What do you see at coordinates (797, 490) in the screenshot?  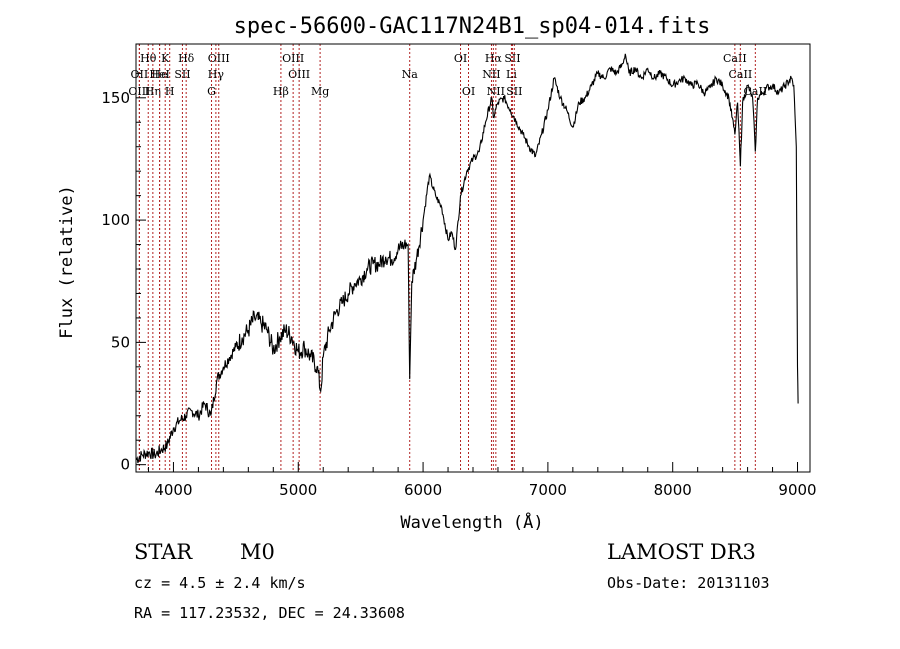 I see `x-tick-label: 9000` at bounding box center [797, 490].